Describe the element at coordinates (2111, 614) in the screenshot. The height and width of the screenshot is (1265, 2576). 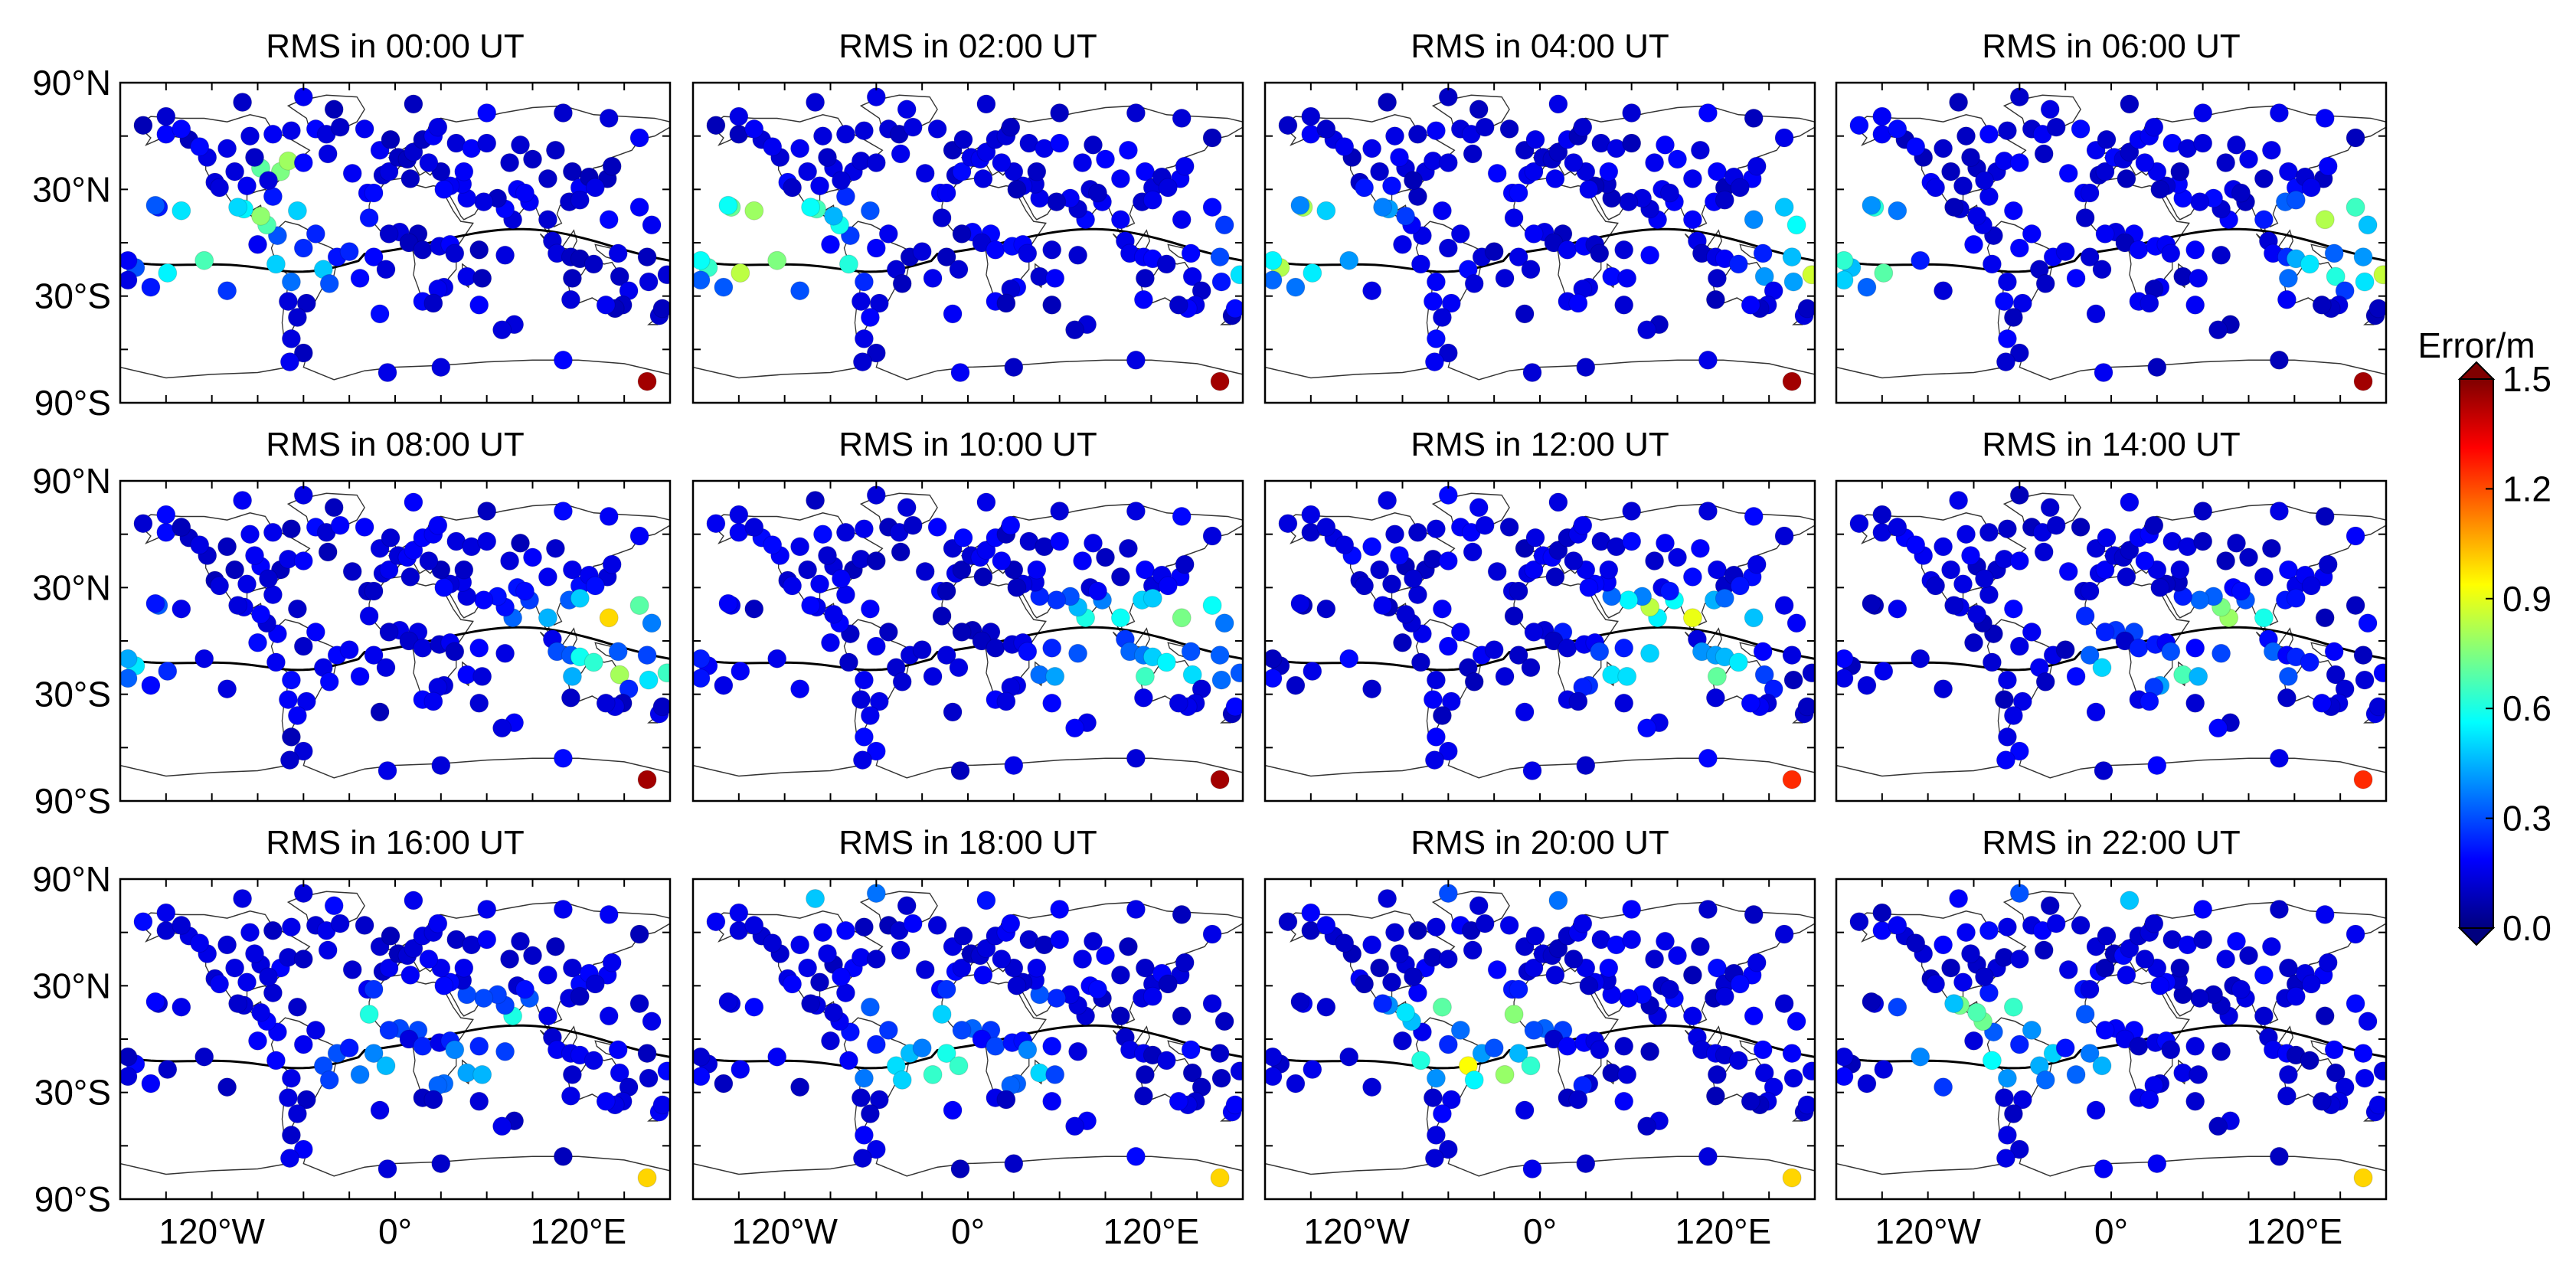
I see `map-panel: RMS in 14:00 UT` at that location.